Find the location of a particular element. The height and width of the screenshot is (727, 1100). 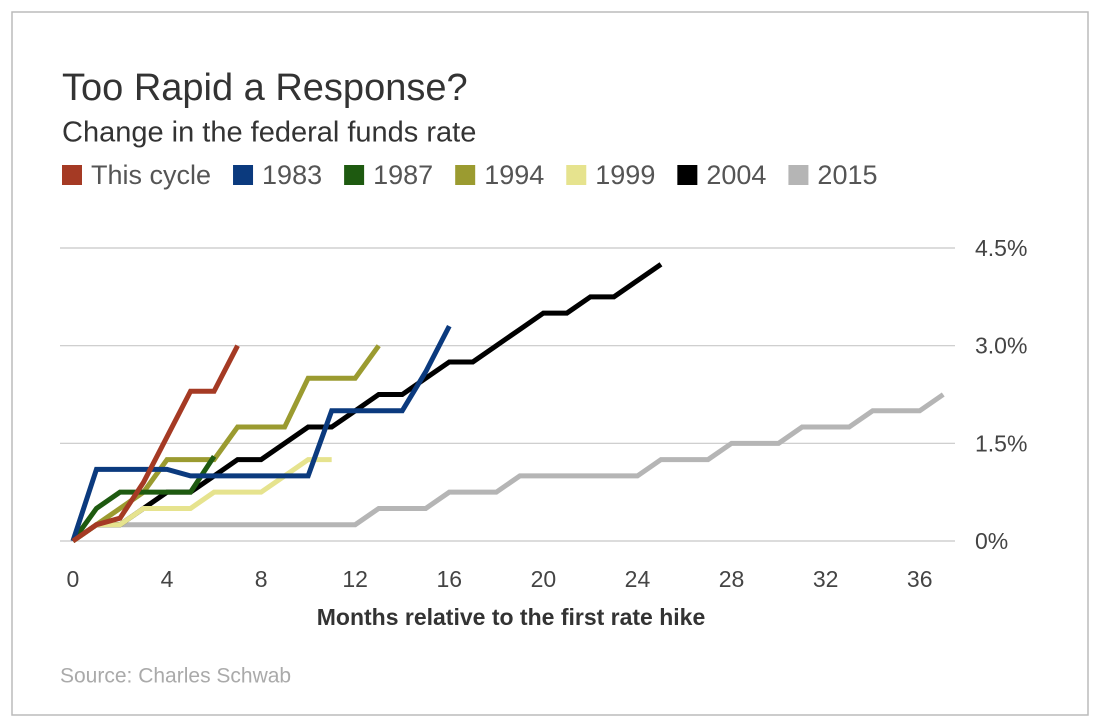

legend-label: This cycle is located at coordinates (151, 175).